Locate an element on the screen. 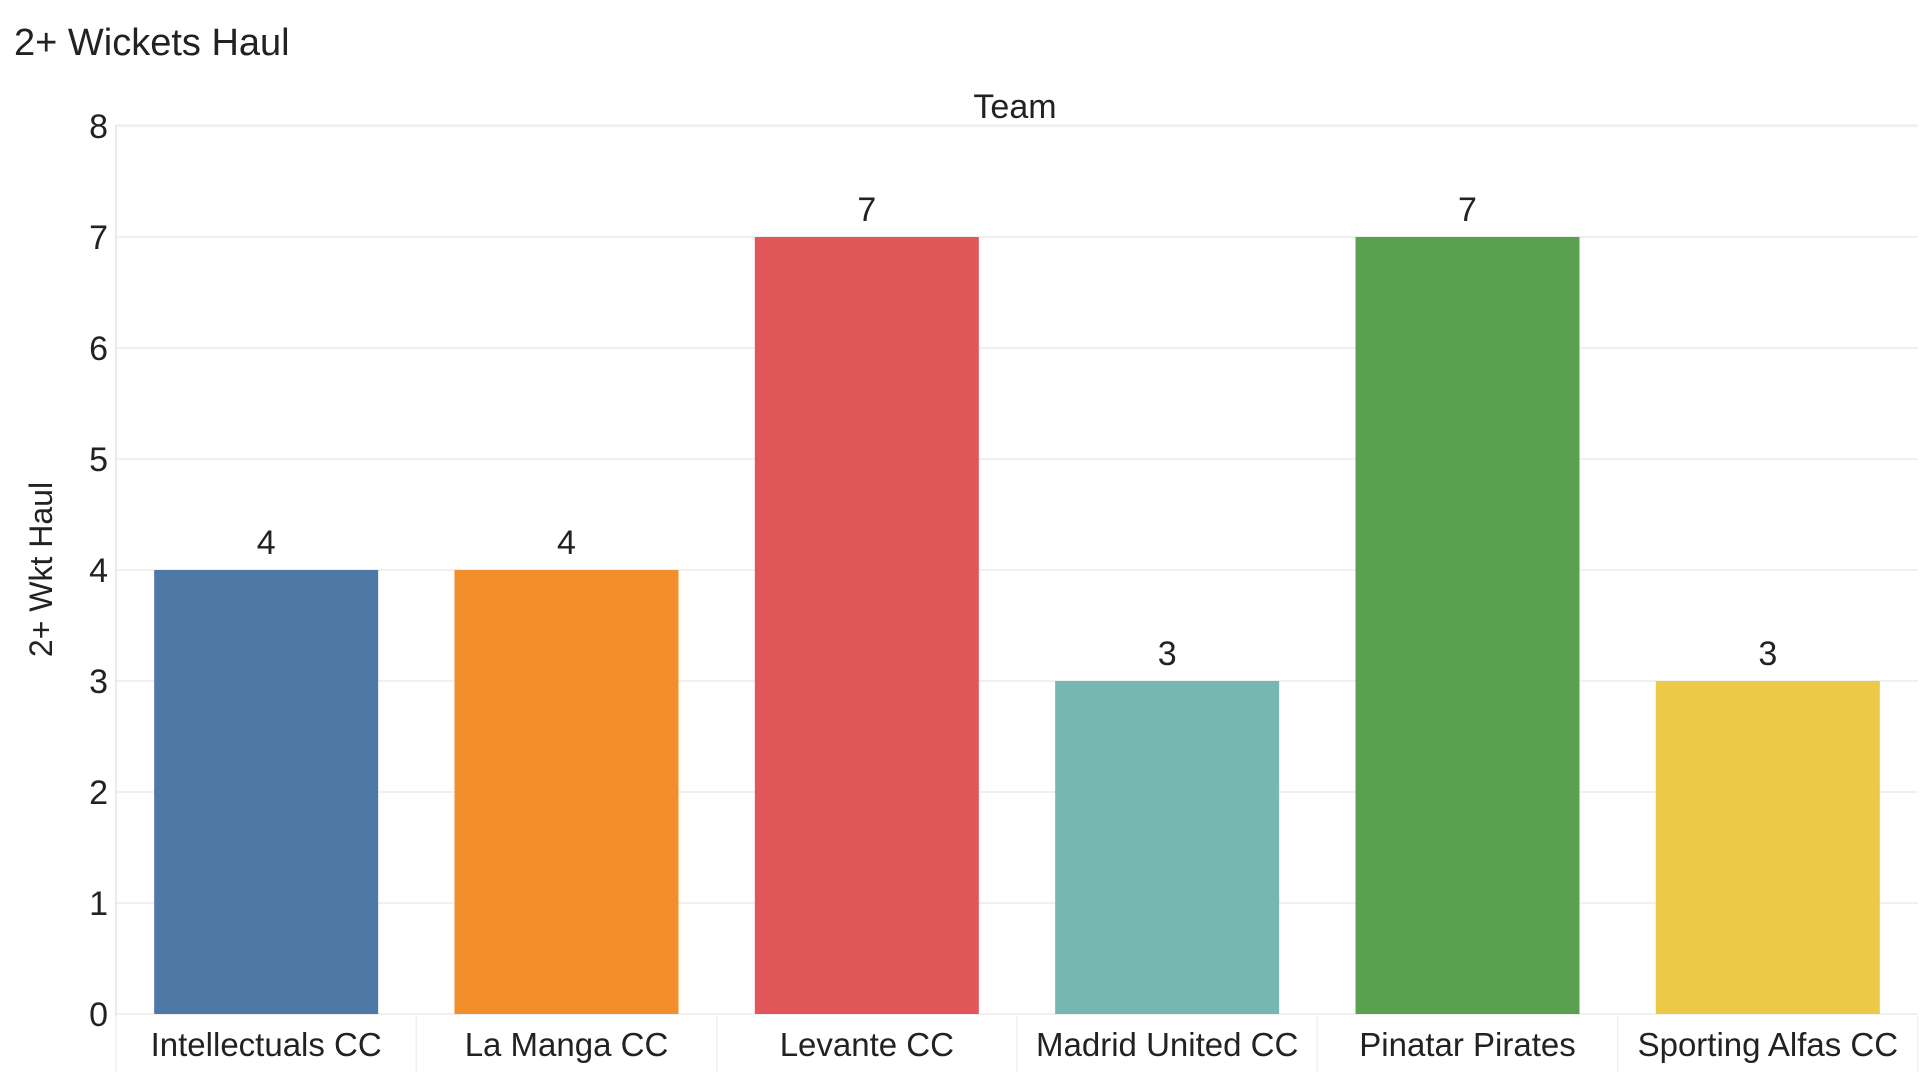 The width and height of the screenshot is (1920, 1085). column-header: Team is located at coordinates (1014, 107).